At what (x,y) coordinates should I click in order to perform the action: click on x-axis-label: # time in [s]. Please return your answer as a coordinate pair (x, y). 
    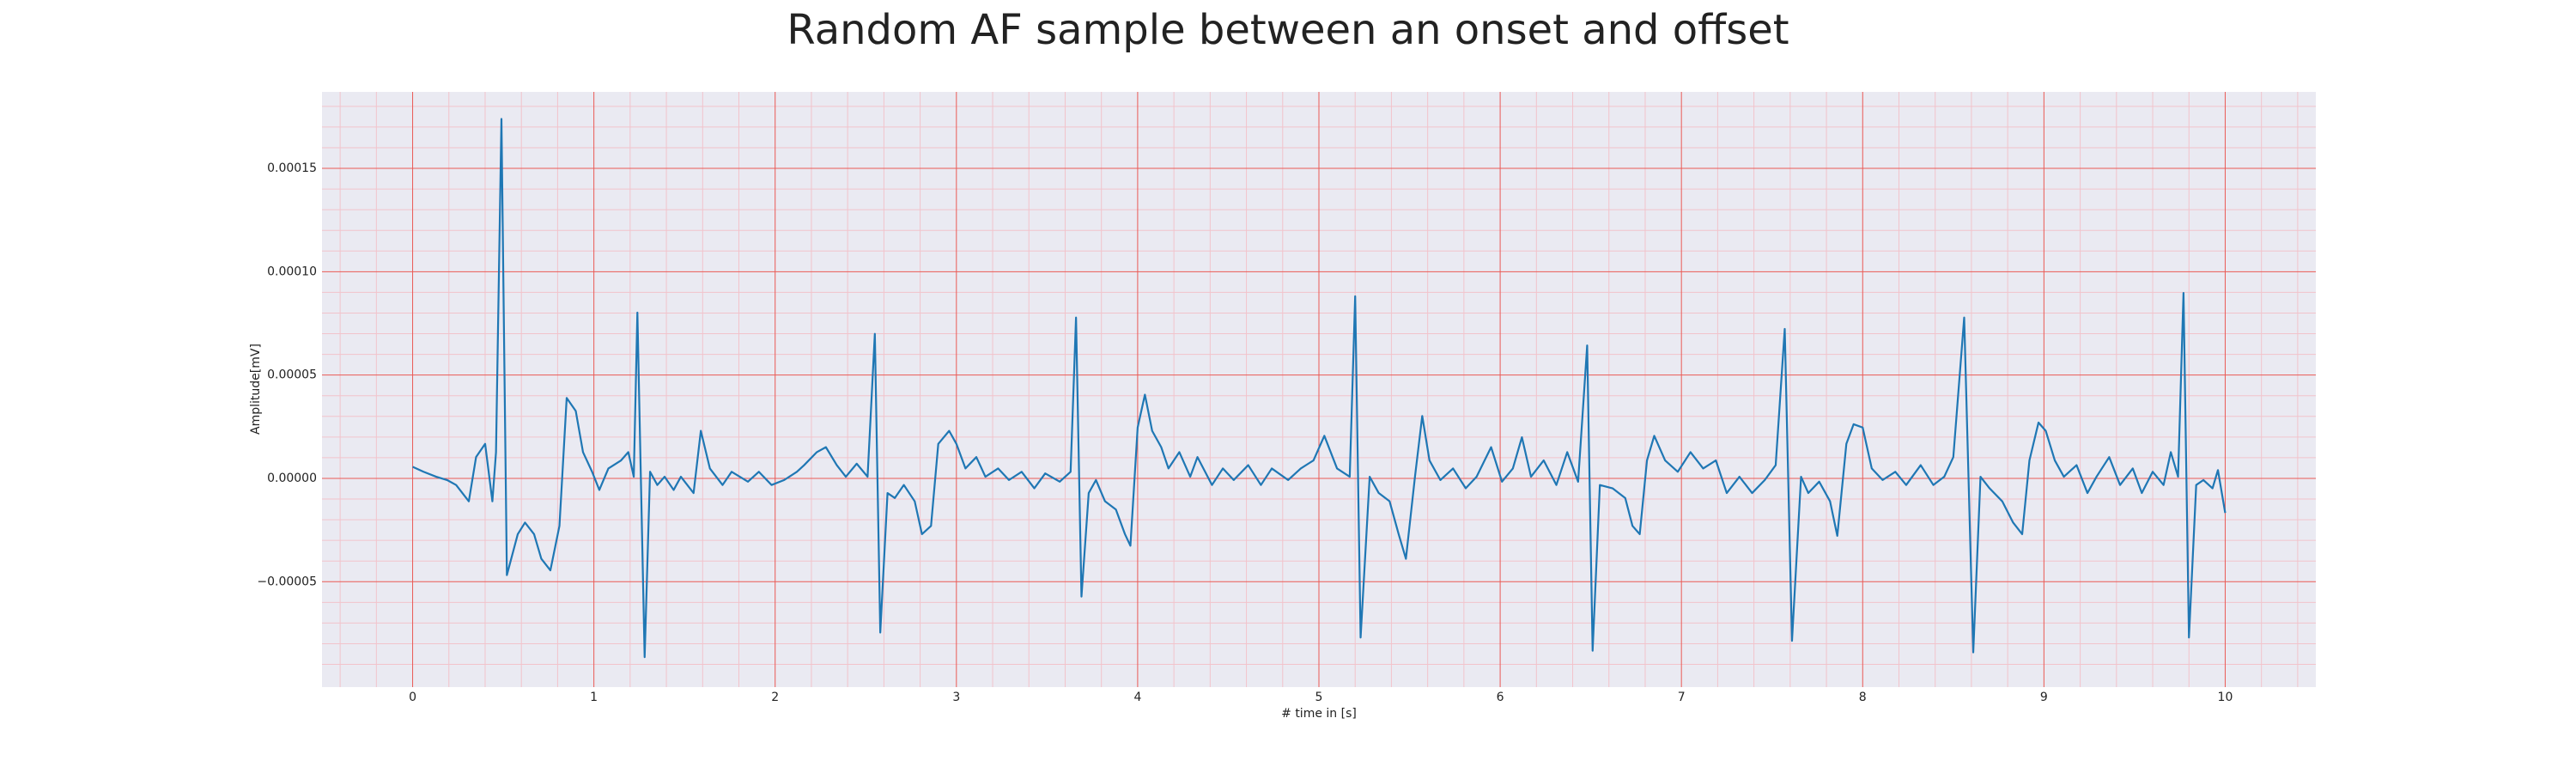
    Looking at the image, I should click on (1319, 714).